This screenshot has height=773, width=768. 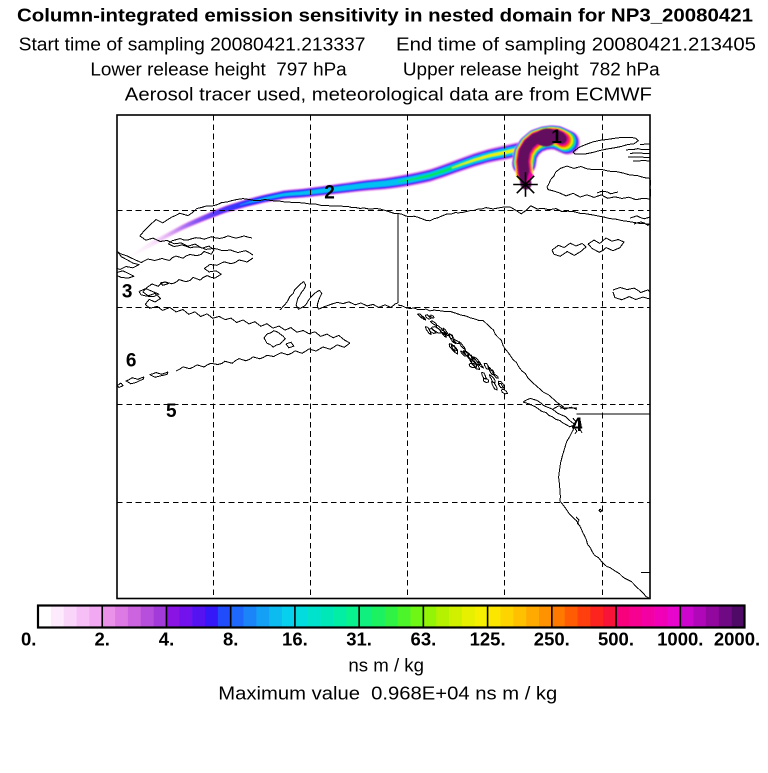 I want to click on svg-text: ns m / kg, so click(x=386, y=665).